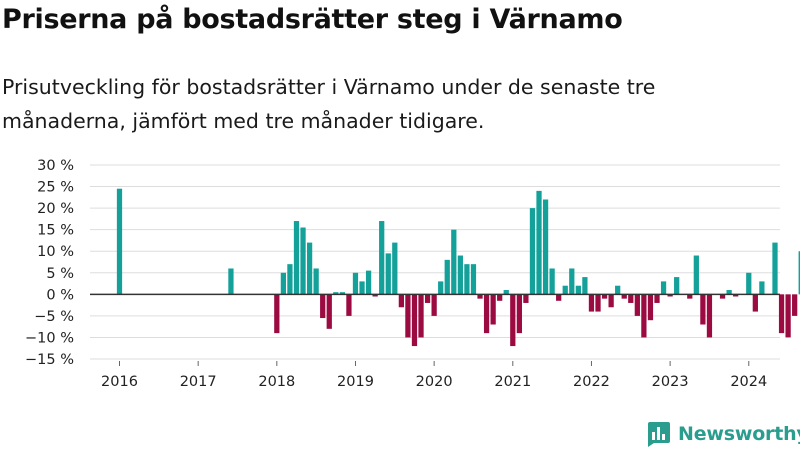 This screenshot has height=450, width=800. I want to click on x-tick-label: 2021, so click(512, 382).